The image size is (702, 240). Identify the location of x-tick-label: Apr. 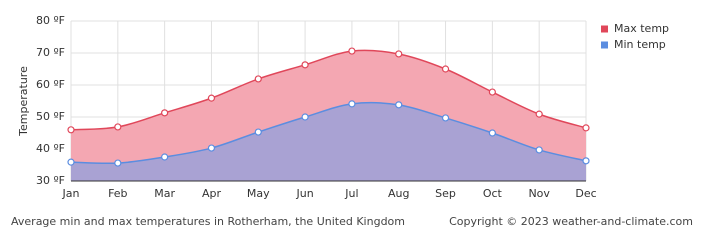
(212, 193).